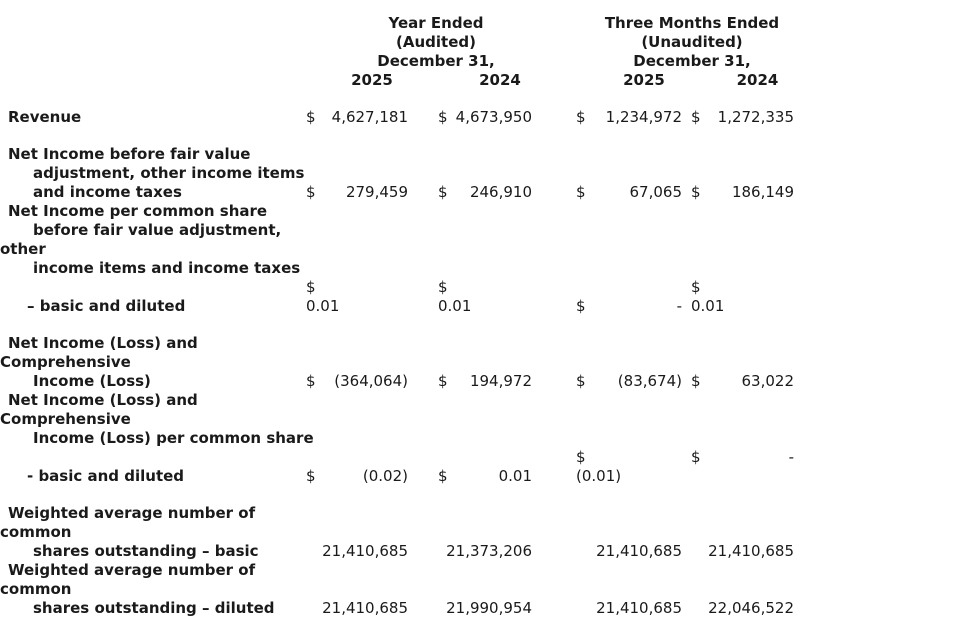 The height and width of the screenshot is (626, 970). I want to click on value-cell-basic-and-diluted-before-fair-value-col2: $ -, so click(626, 306).